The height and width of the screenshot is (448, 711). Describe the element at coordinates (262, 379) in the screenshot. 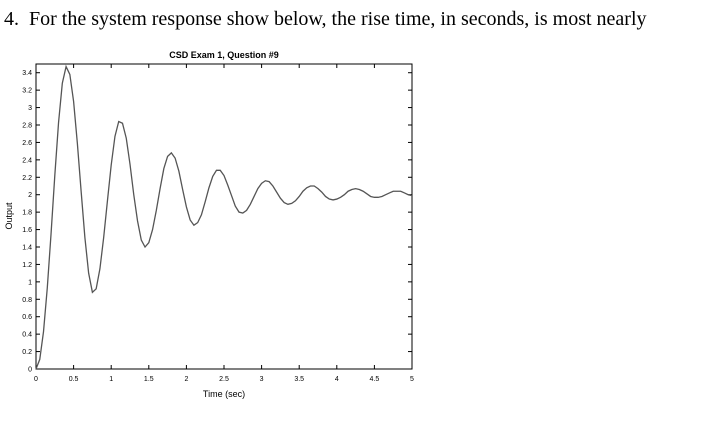

I see `x-tick-label: 3` at that location.